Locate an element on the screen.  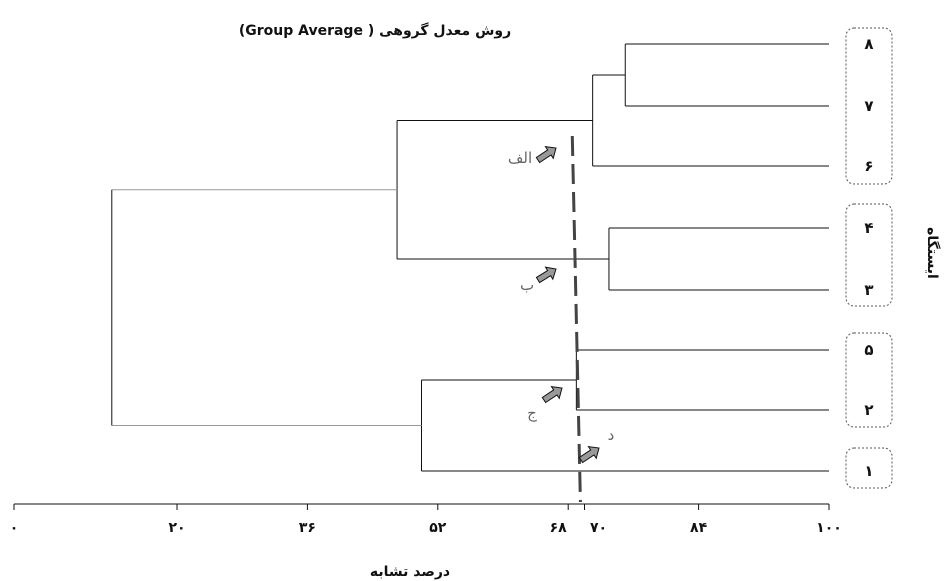
x-axis-title: درصد تشابه is located at coordinates (410, 572).